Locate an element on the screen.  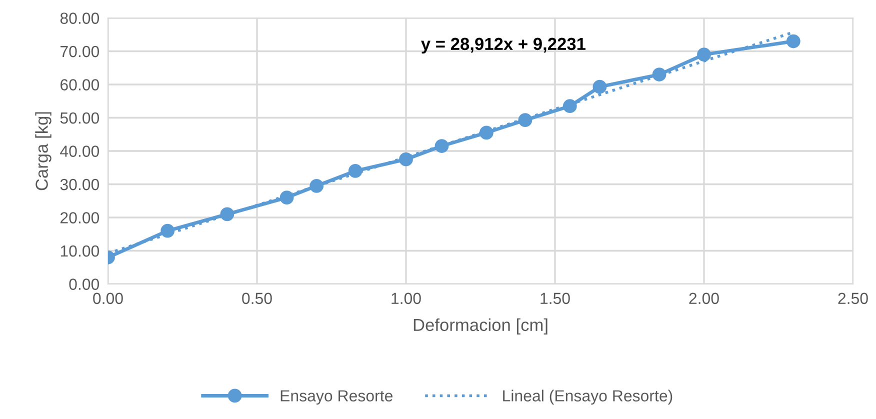
y-axis-title: Carga [kg] is located at coordinates (43, 151).